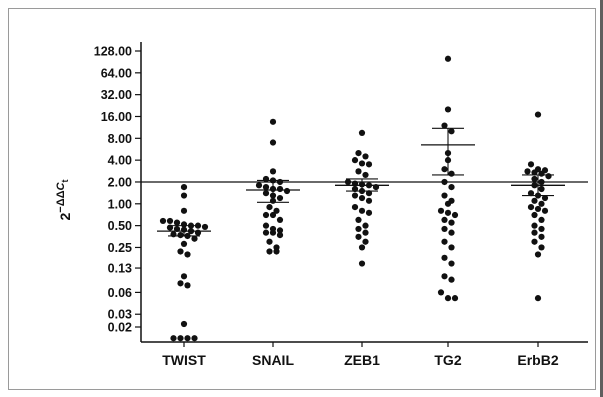 The image size is (603, 397). Describe the element at coordinates (120, 328) in the screenshot. I see `y-tick-label: 0.02` at that location.